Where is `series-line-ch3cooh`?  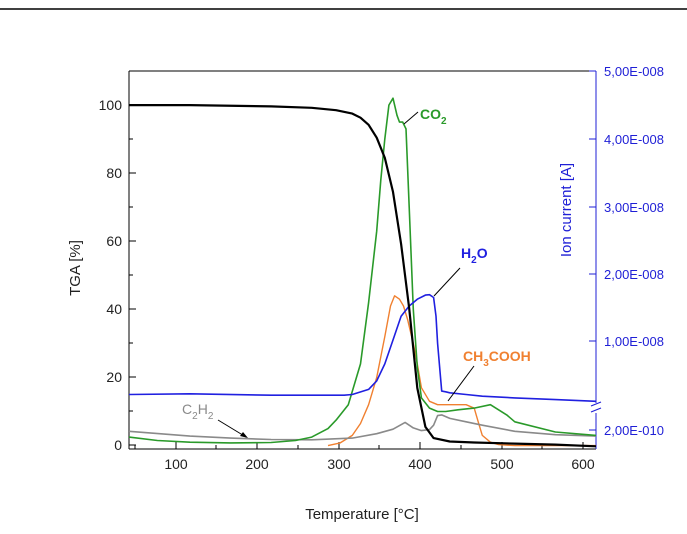
series-line-ch3cooh is located at coordinates (461, 371).